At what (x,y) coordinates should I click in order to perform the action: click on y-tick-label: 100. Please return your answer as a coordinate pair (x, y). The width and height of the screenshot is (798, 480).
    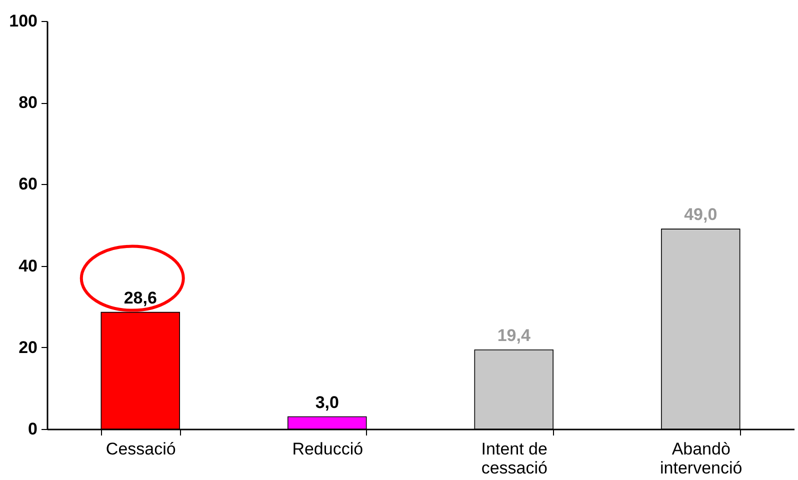
    Looking at the image, I should click on (23, 21).